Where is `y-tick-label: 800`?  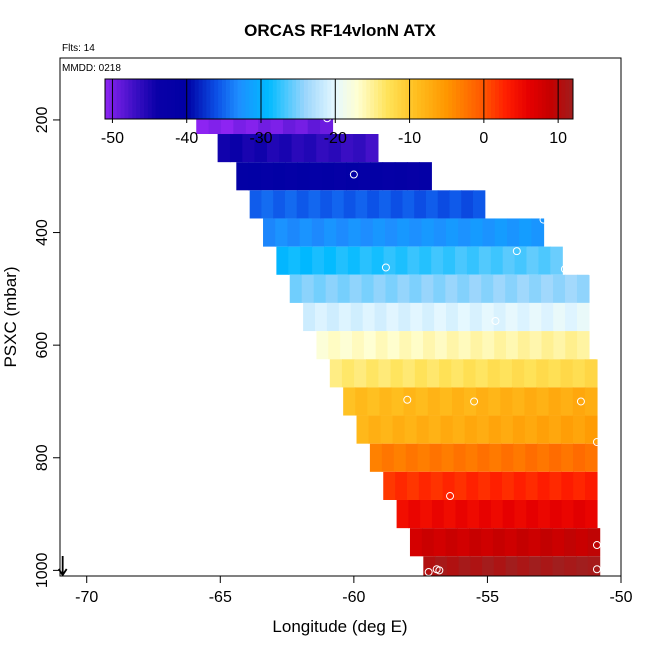
y-tick-label: 800 is located at coordinates (42, 457).